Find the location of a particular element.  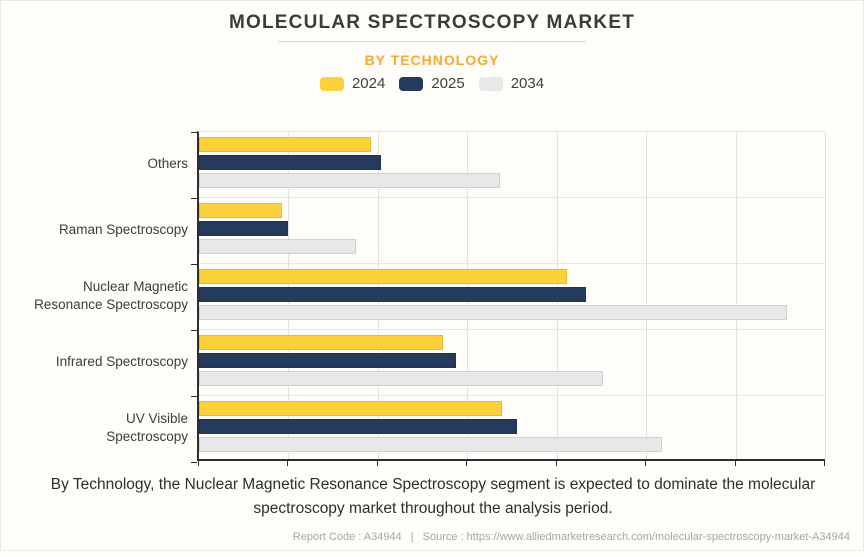

chart-subtitle: BY TECHNOLOGY is located at coordinates (432, 60).